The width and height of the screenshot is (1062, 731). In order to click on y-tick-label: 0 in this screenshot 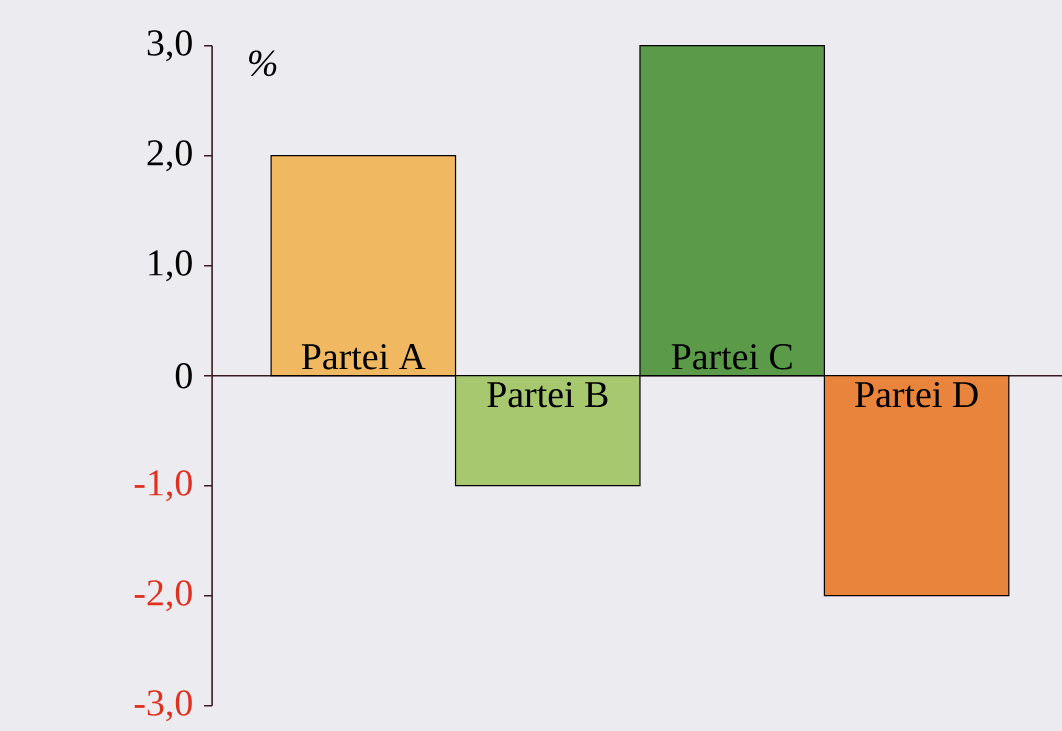, I will do `click(183, 375)`.